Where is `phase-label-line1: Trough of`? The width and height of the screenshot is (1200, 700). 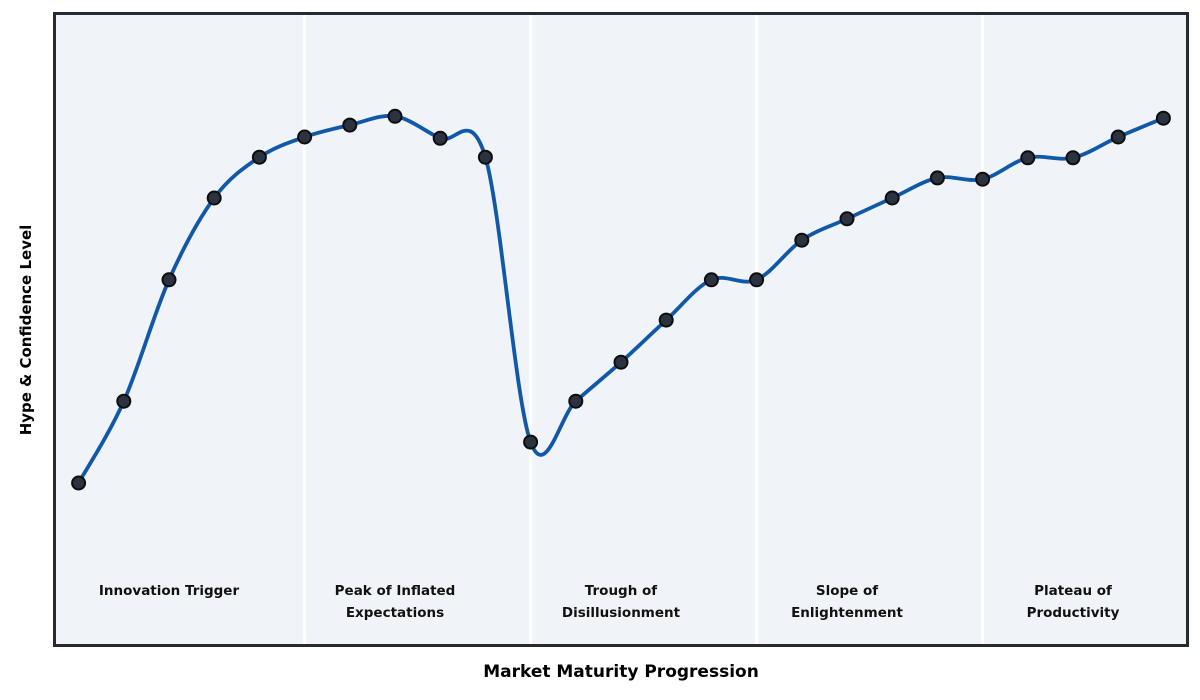
phase-label-line1: Trough of is located at coordinates (621, 591).